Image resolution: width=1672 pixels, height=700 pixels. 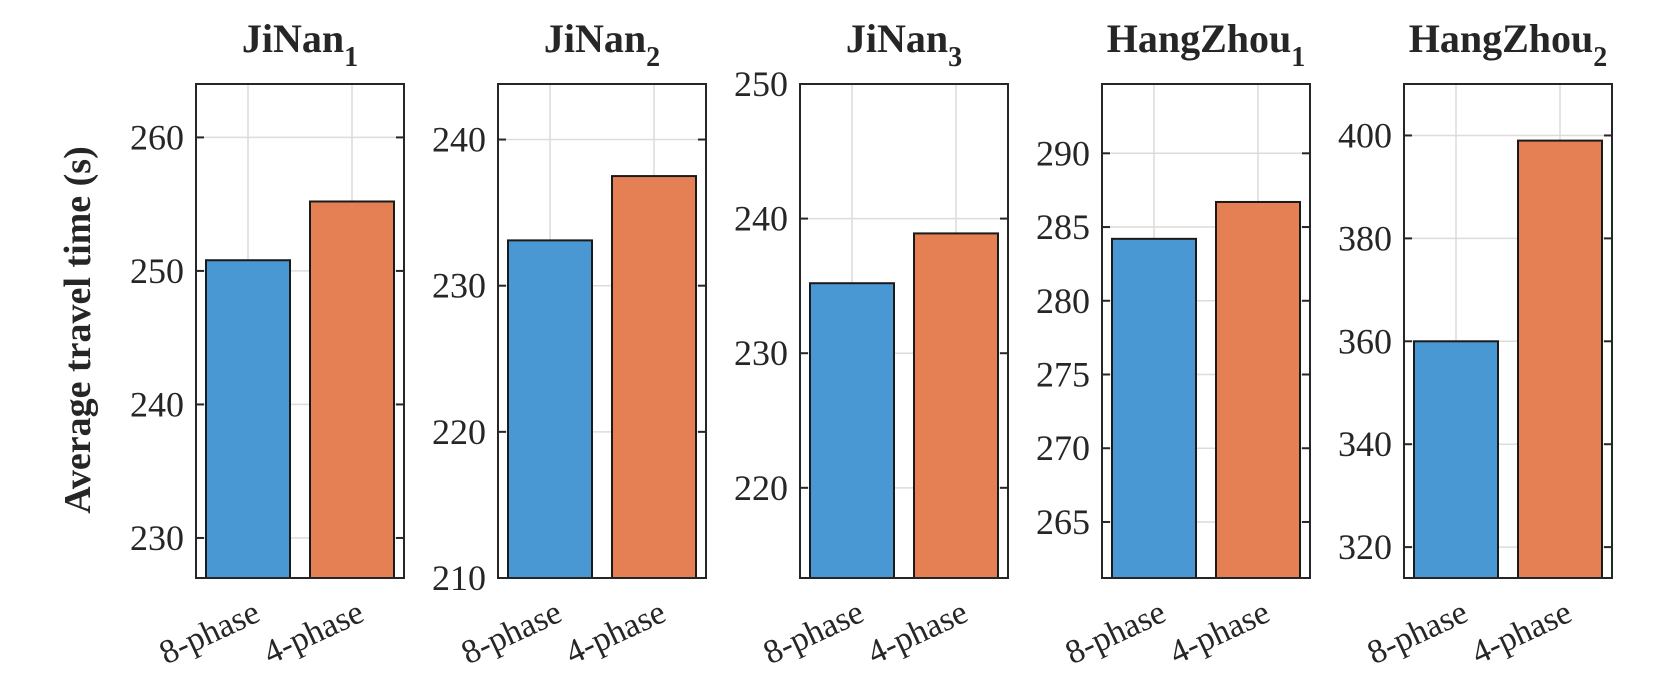 I want to click on y-tick-label: 275, so click(x=1063, y=375).